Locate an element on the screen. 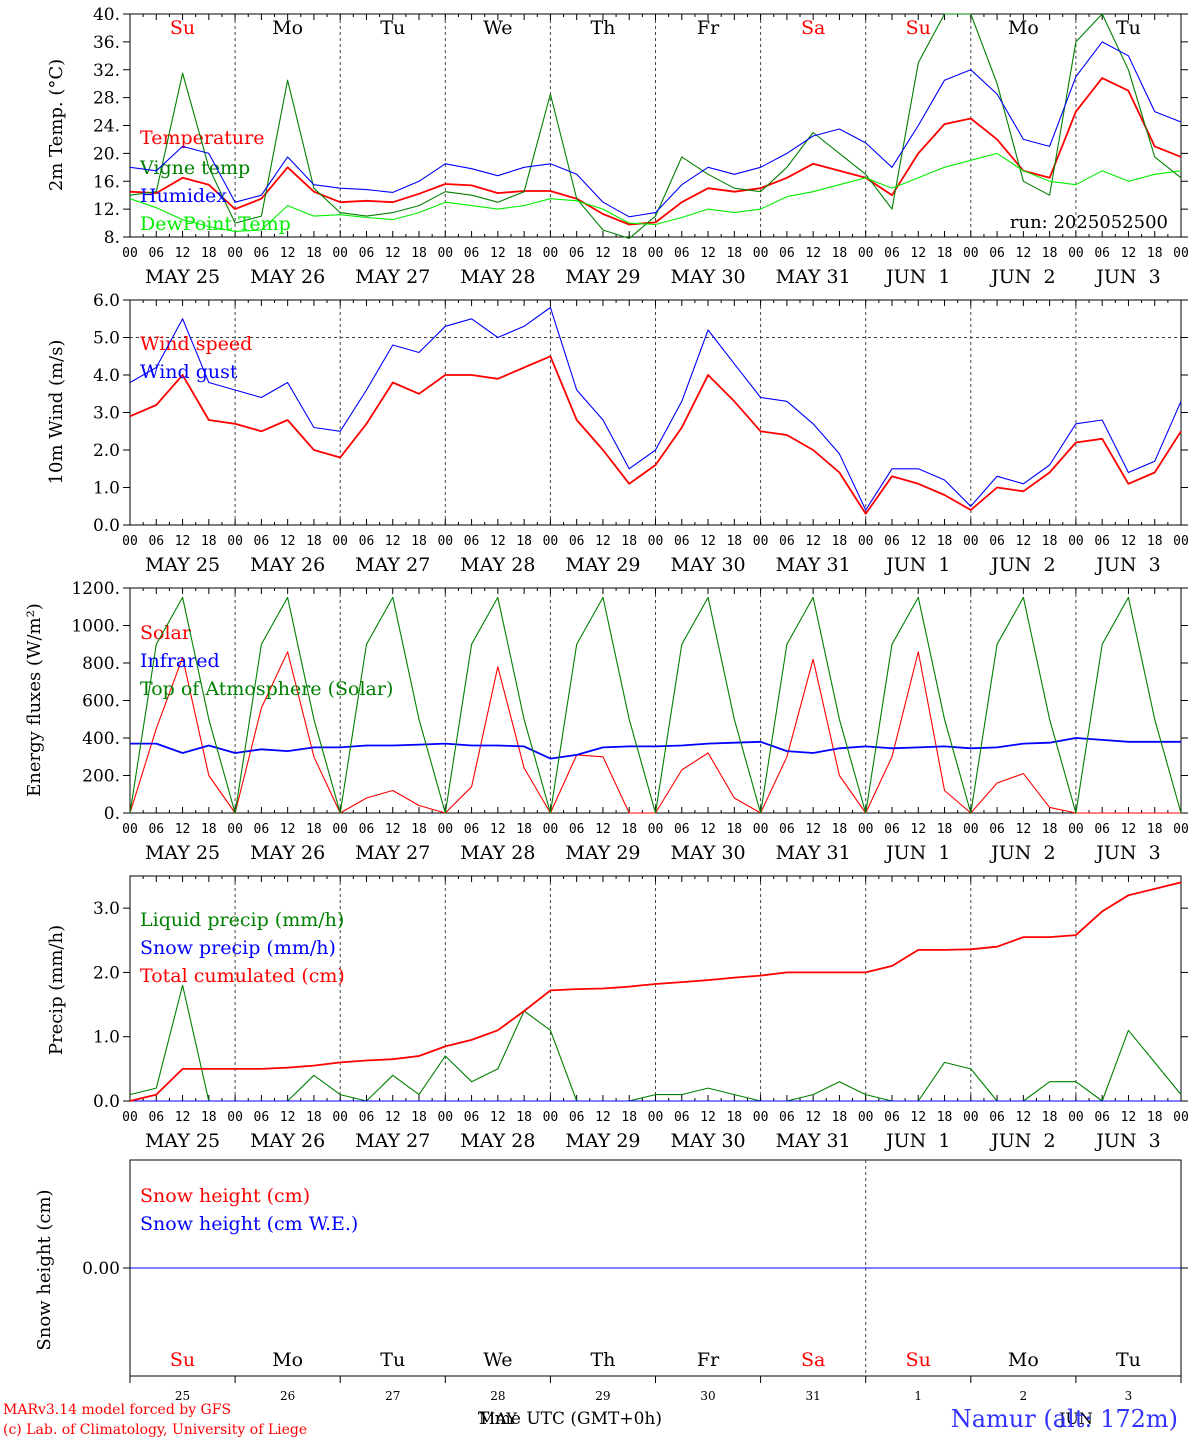  date-label: MAY 31 is located at coordinates (813, 1141).